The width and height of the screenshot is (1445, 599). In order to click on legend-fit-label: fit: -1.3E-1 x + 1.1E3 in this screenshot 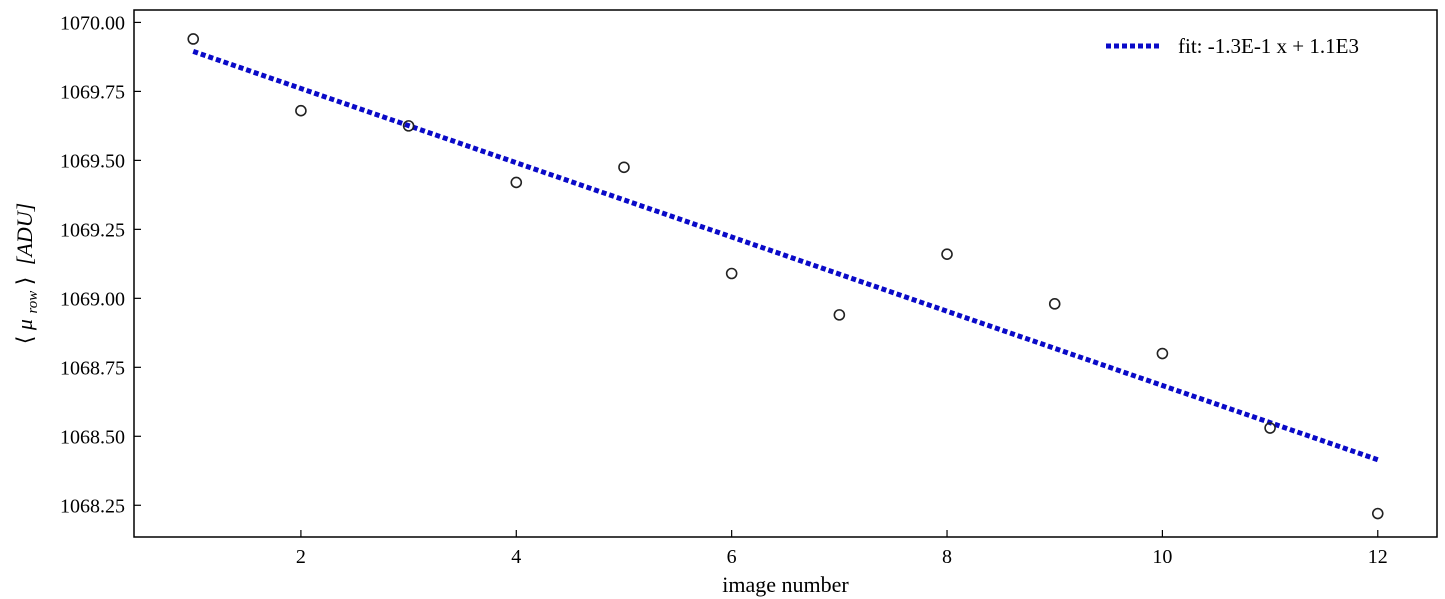, I will do `click(1268, 46)`.